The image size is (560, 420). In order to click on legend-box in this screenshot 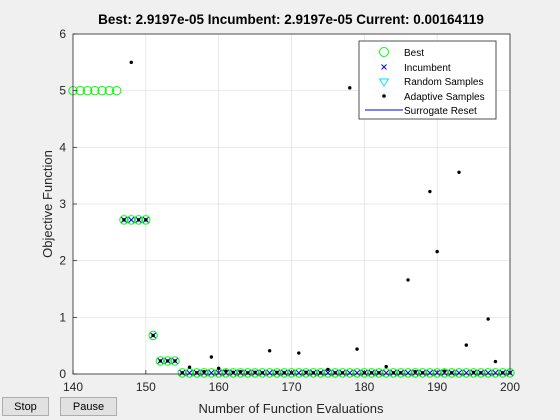, I will do `click(427, 80)`.